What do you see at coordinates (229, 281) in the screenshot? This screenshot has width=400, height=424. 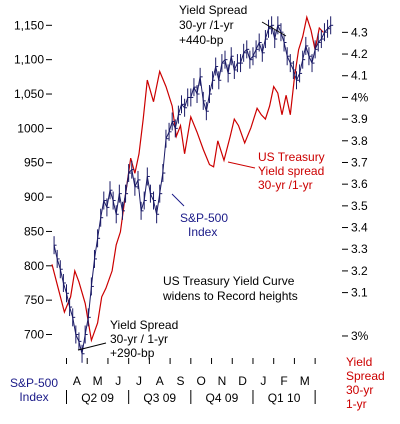 I see `caption-line-1: US Treasury Yield Curve` at bounding box center [229, 281].